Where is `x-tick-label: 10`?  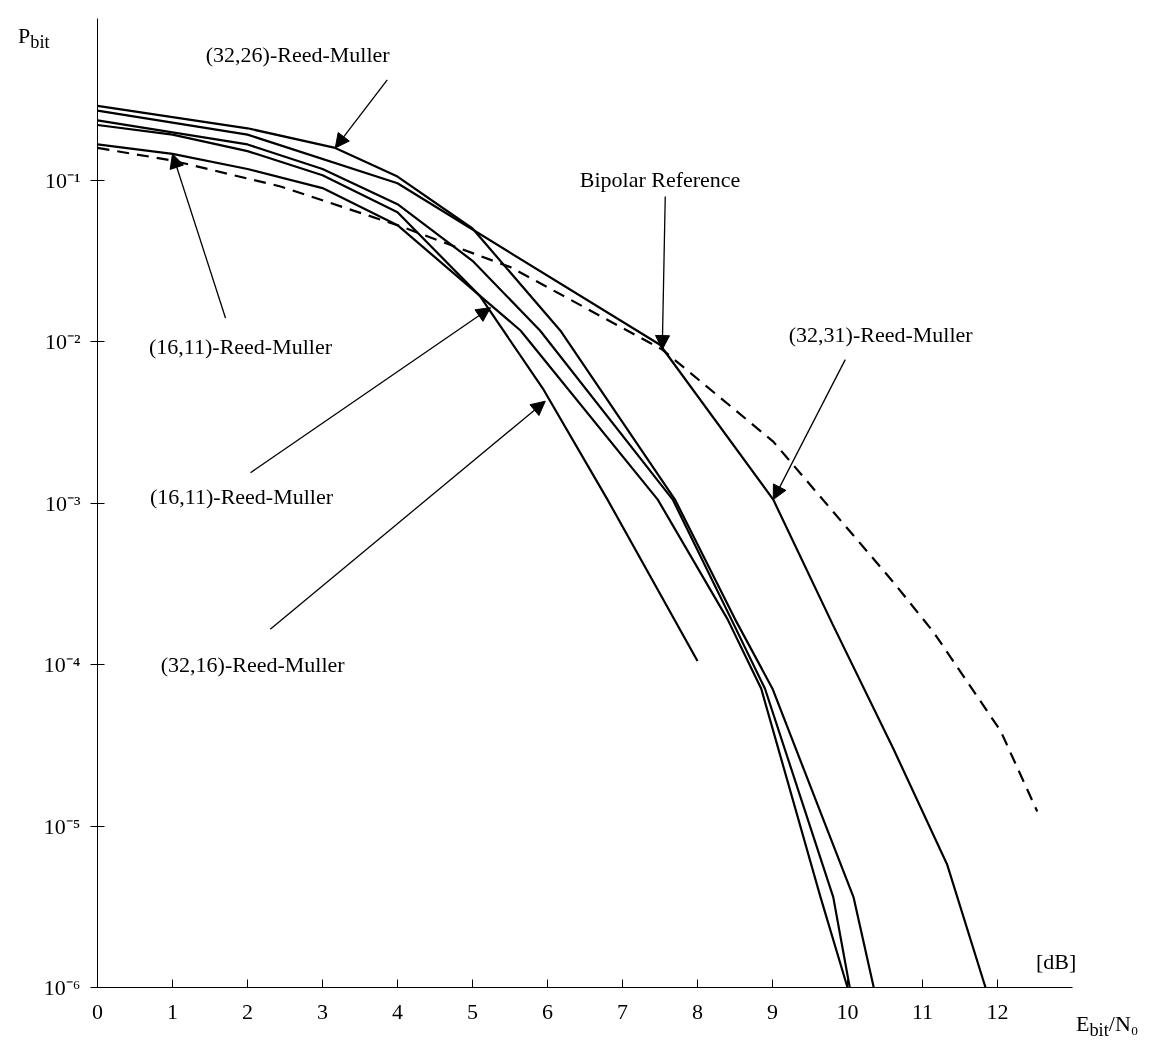
x-tick-label: 10 is located at coordinates (847, 1011).